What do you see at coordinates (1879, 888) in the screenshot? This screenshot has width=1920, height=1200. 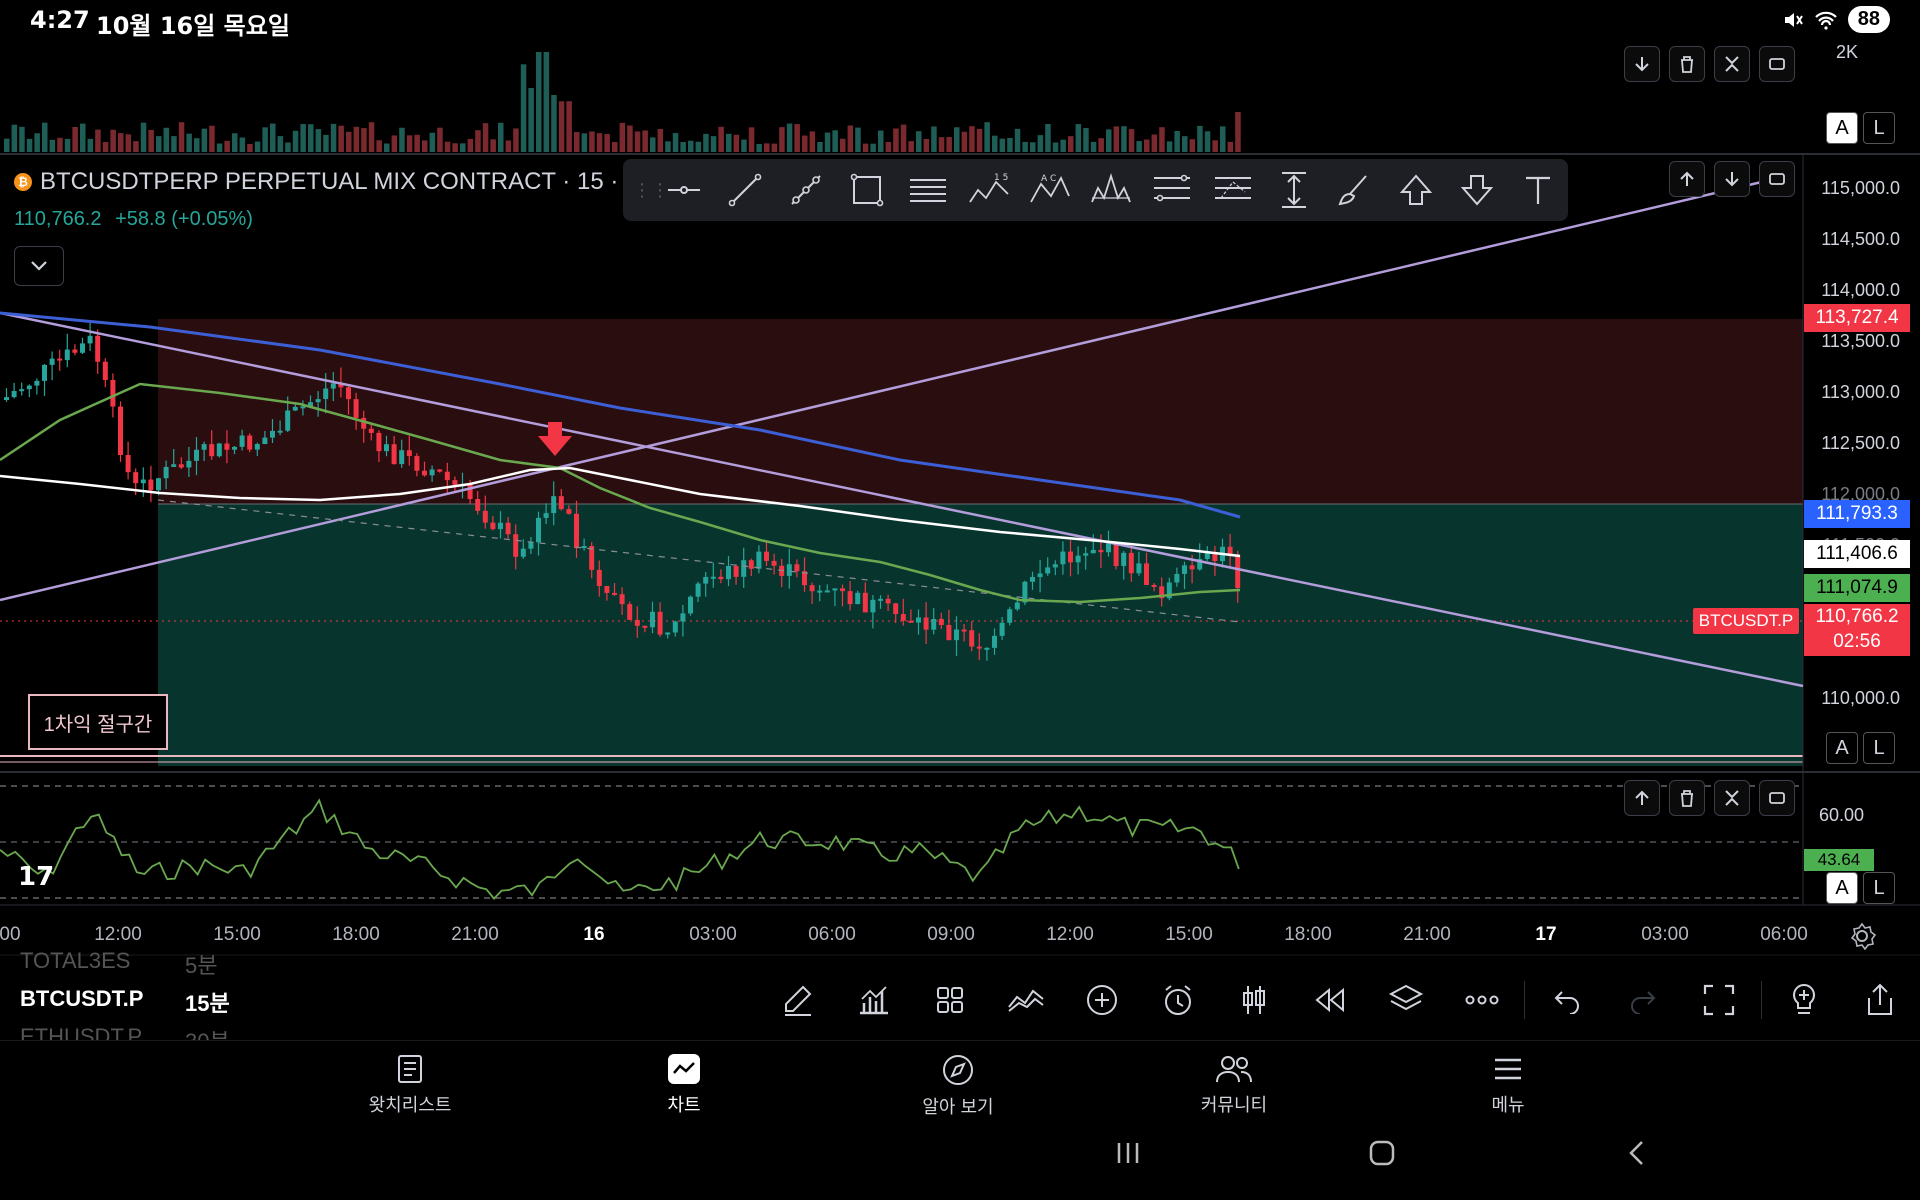 I see `rsi-log-button: L` at bounding box center [1879, 888].